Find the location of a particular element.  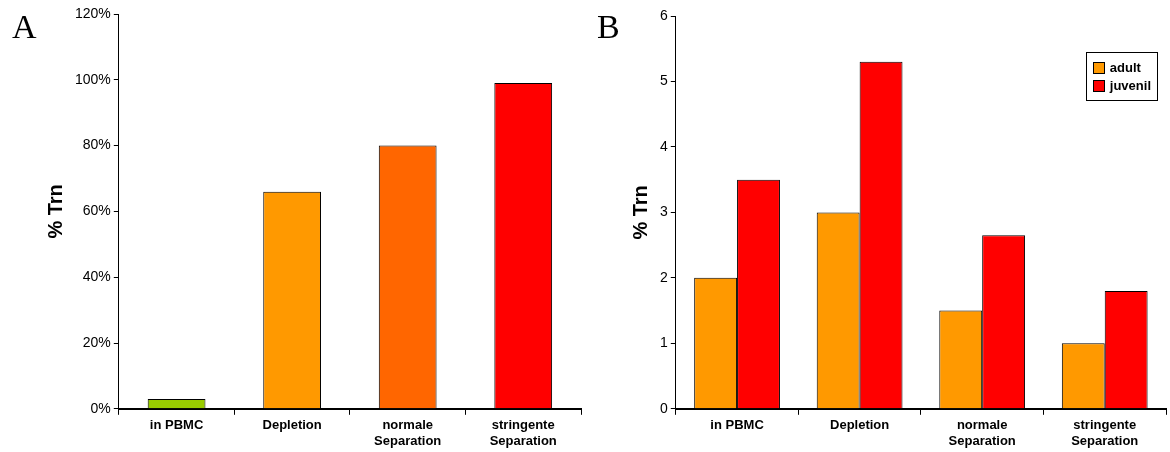

legend-label: juvenil is located at coordinates (1130, 85).